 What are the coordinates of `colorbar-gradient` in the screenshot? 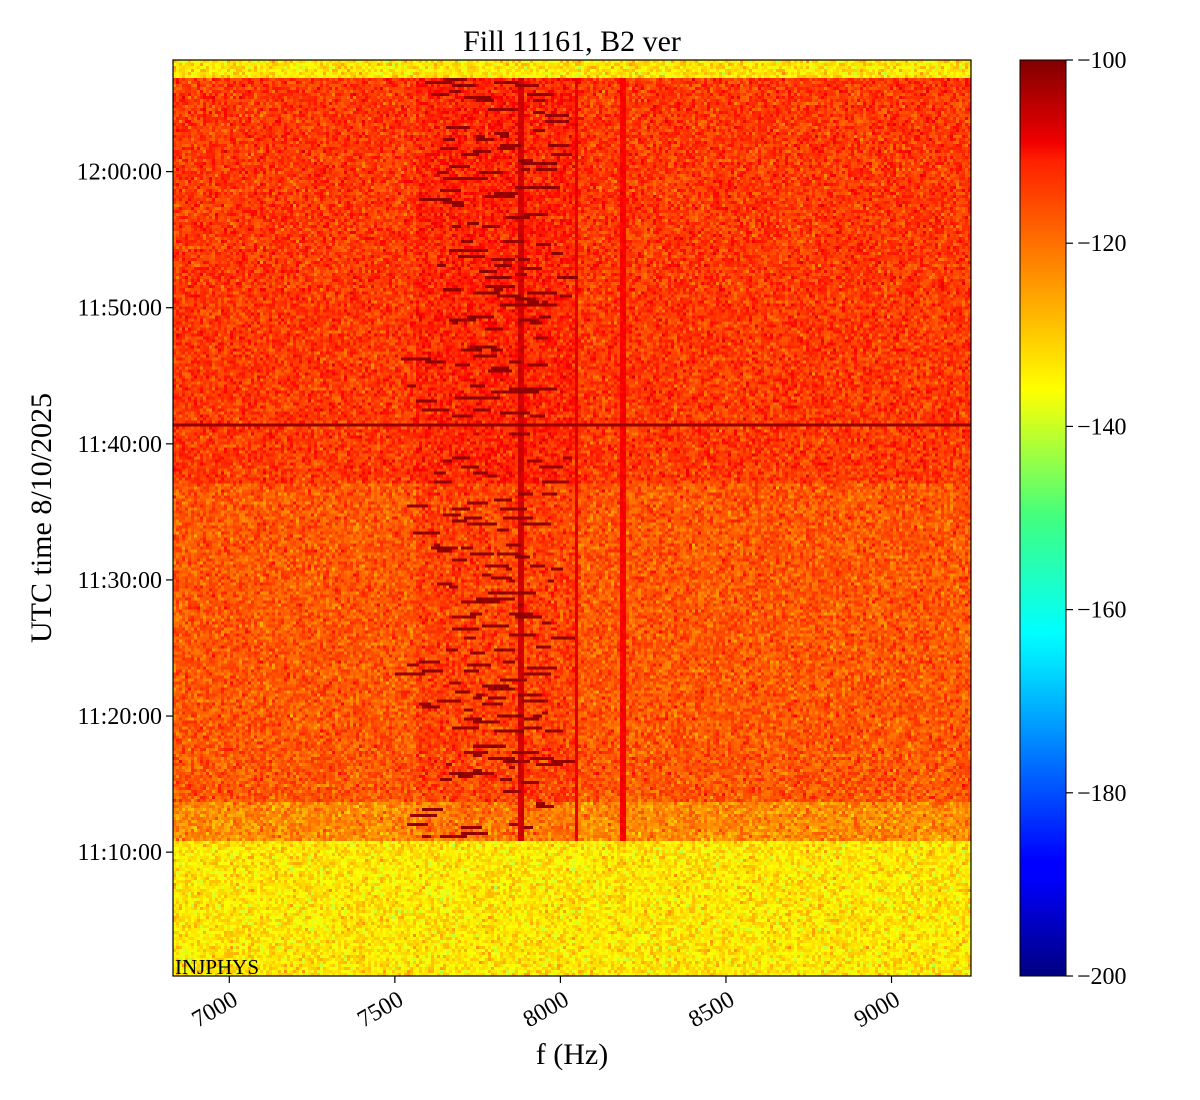 It's located at (1043, 518).